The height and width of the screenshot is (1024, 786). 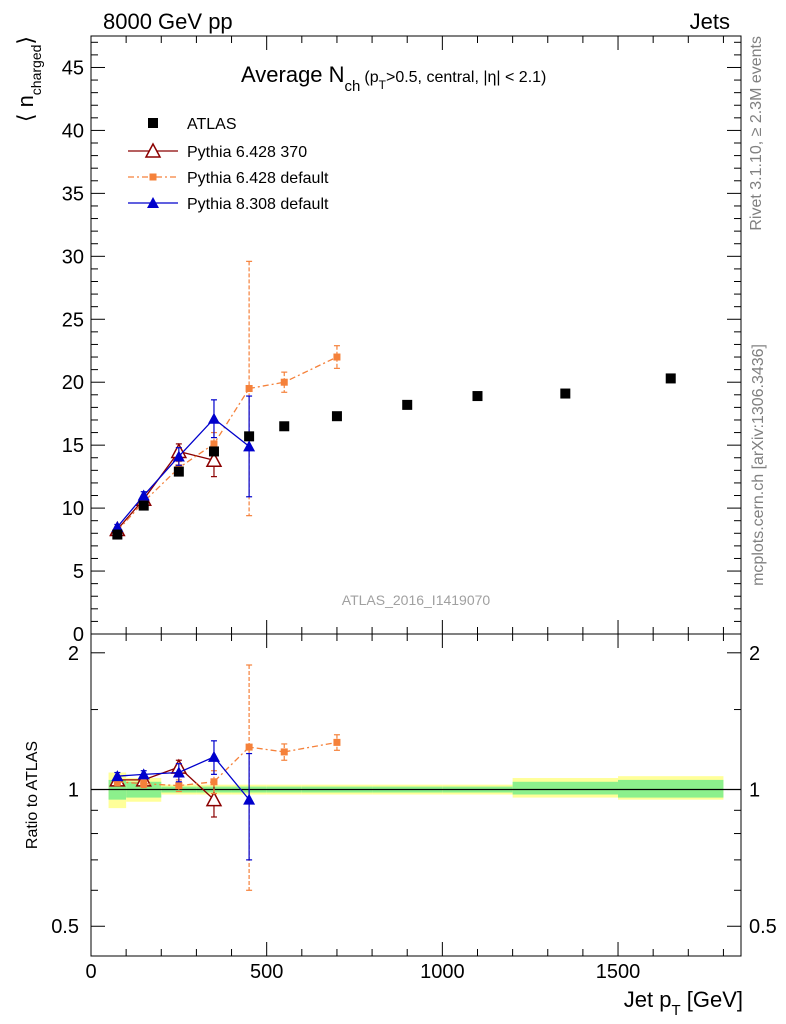 I want to click on legend-label-pythia8-default: Pythia 8.308 default, so click(x=258, y=204).